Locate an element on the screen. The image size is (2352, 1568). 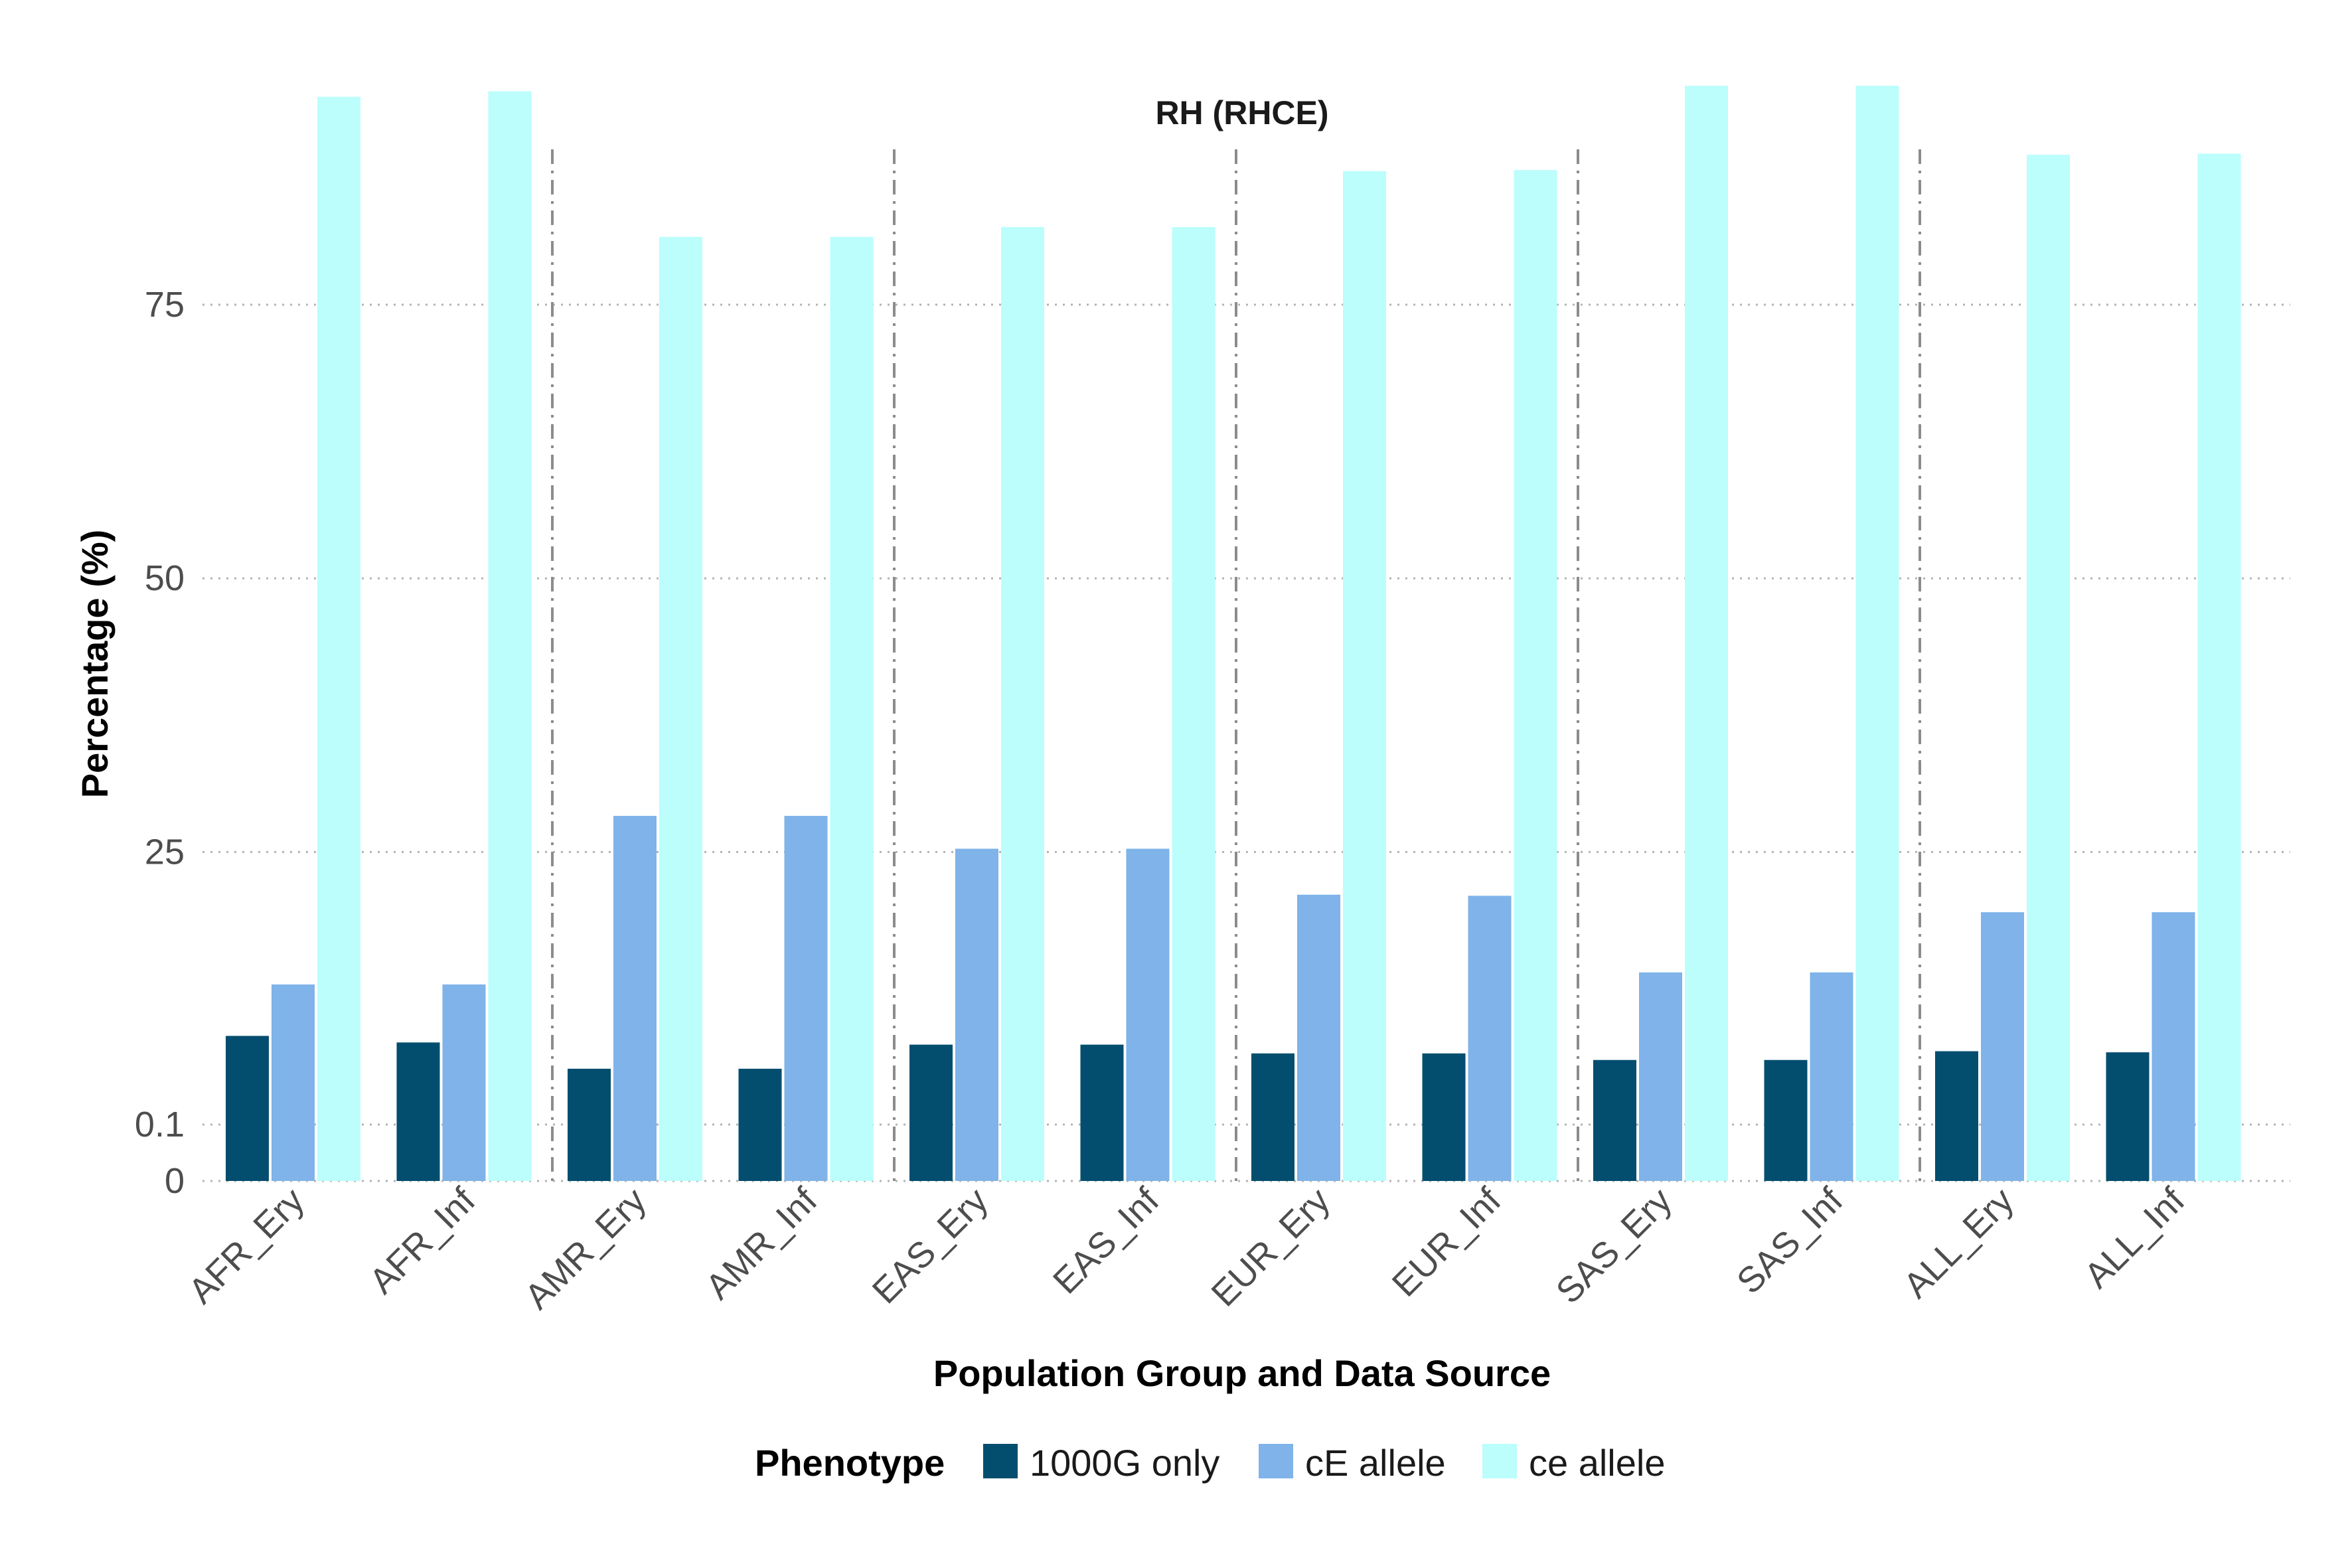
y-tick-label: 75 is located at coordinates (165, 305).